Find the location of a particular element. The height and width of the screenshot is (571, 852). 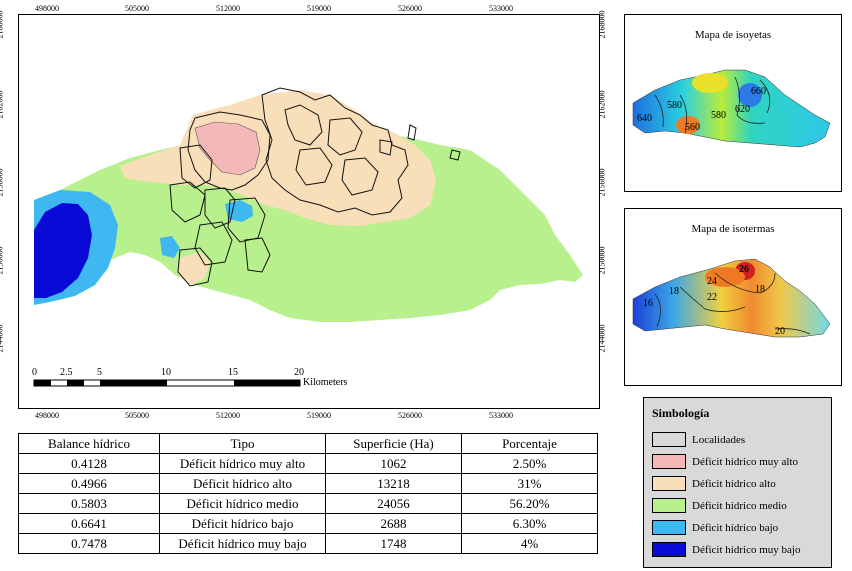

legend-label: Déficit hídrico bajo is located at coordinates (735, 527).